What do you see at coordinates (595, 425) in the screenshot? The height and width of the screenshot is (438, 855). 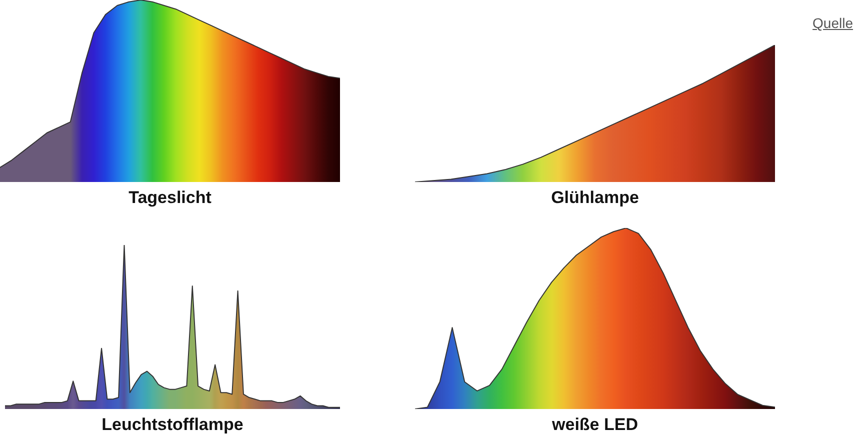 I see `text: weiße LED` at bounding box center [595, 425].